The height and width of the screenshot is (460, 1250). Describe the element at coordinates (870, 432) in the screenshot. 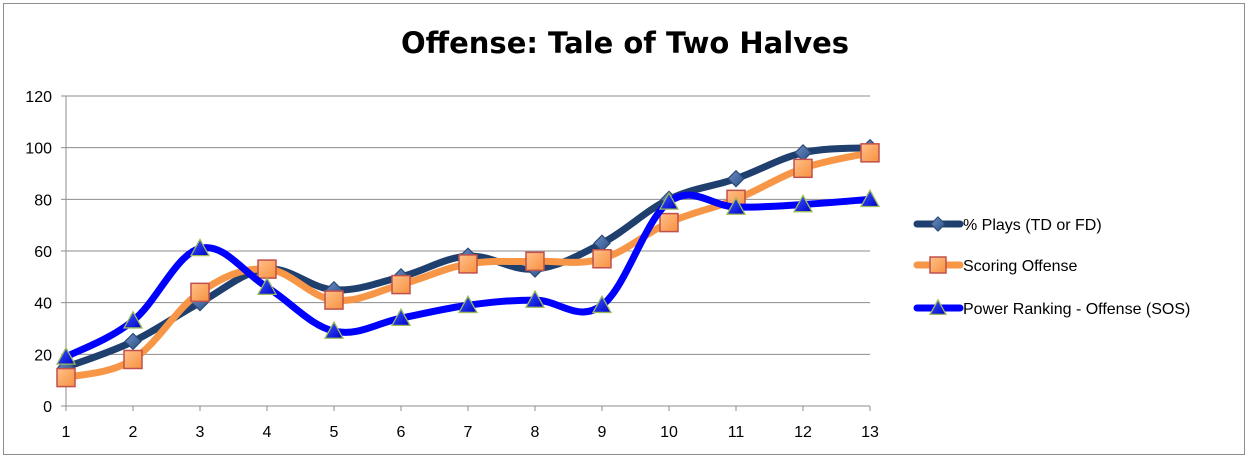

I see `x-tick-label: 13` at that location.